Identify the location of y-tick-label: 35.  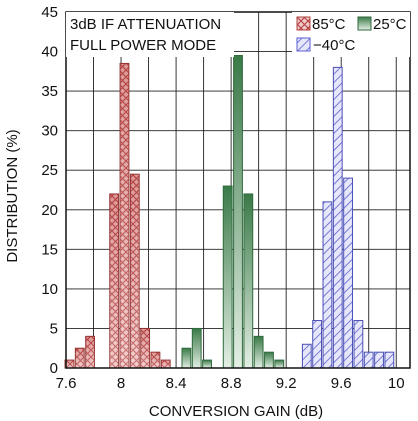
(49, 91).